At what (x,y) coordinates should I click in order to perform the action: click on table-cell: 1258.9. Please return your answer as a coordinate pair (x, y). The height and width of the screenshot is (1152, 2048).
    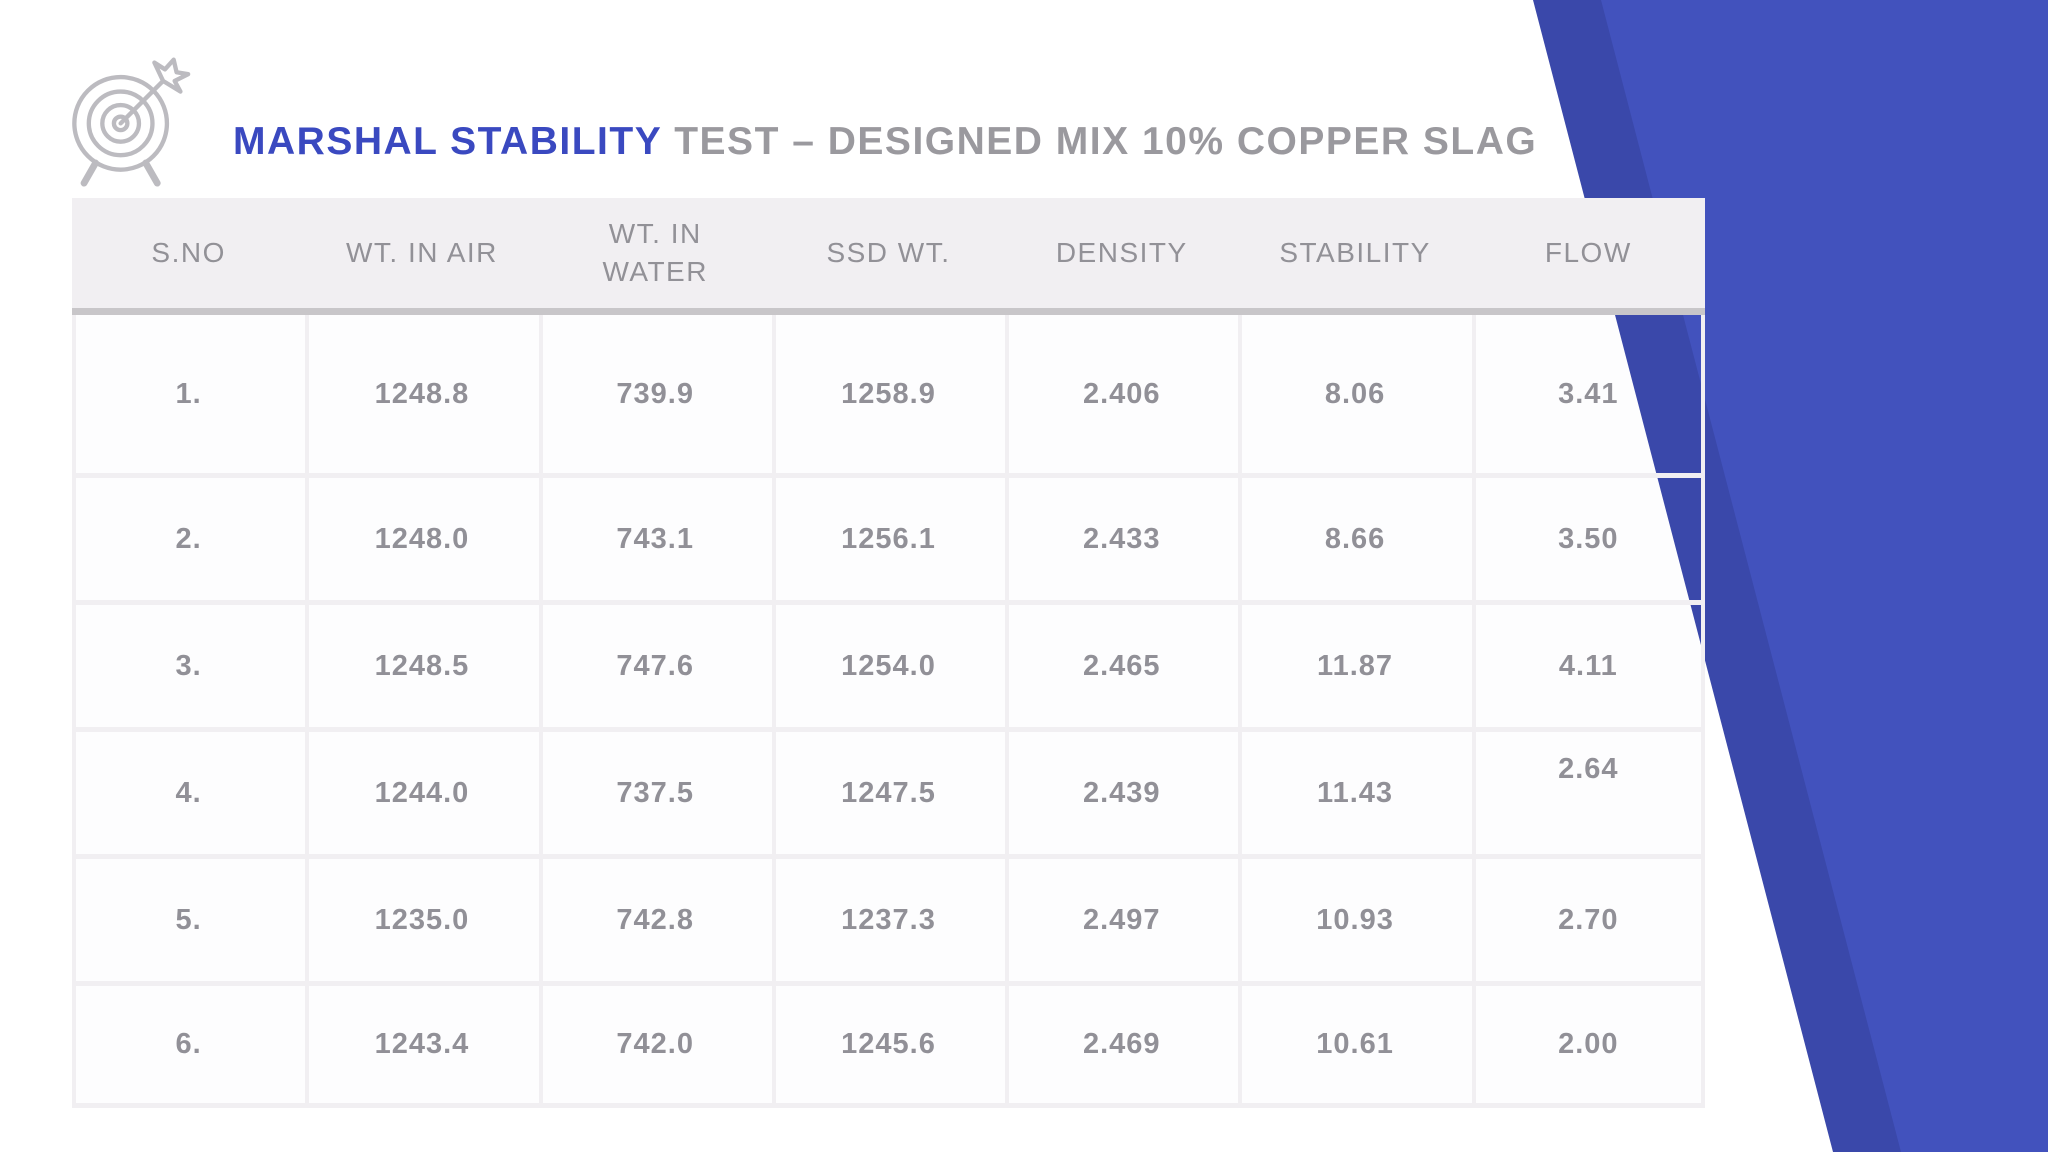
    Looking at the image, I should click on (888, 394).